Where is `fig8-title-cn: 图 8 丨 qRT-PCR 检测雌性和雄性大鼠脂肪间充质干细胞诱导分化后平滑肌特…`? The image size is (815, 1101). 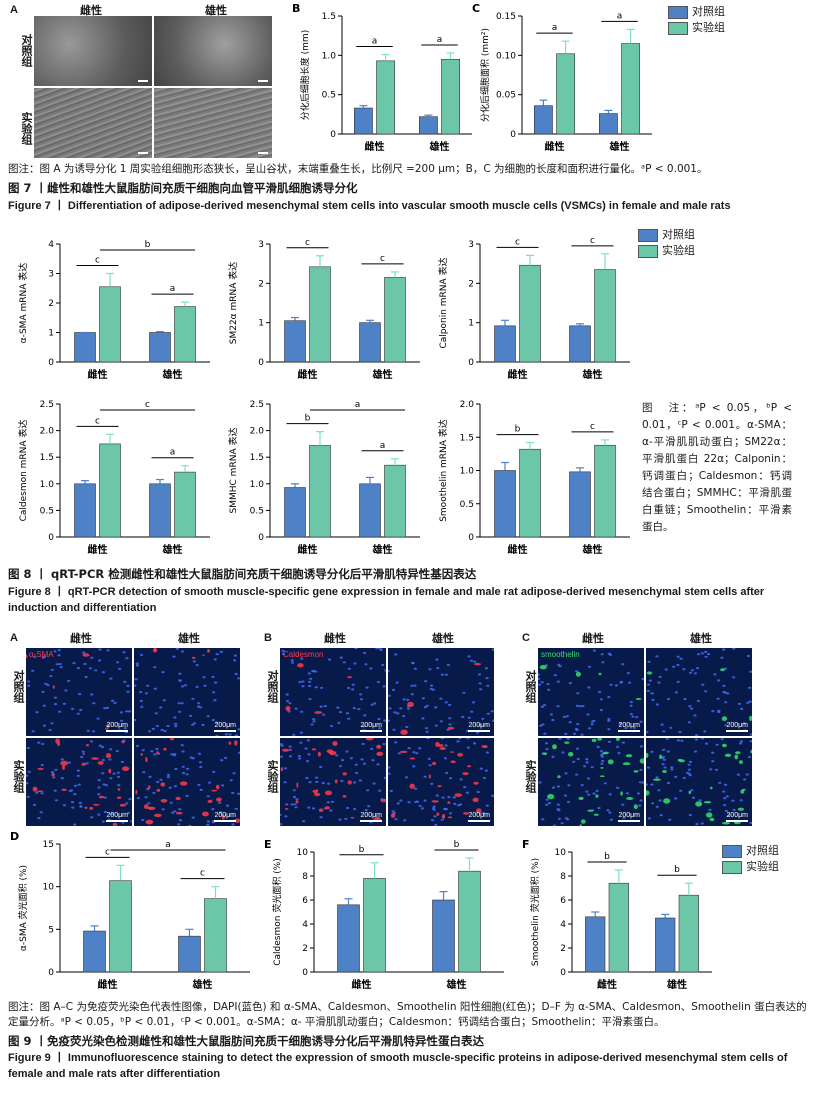
fig8-title-cn: 图 8 丨 qRT-PCR 检测雌性和雄性大鼠脂肪间充质干细胞诱导分化后平滑肌特… is located at coordinates (242, 574).